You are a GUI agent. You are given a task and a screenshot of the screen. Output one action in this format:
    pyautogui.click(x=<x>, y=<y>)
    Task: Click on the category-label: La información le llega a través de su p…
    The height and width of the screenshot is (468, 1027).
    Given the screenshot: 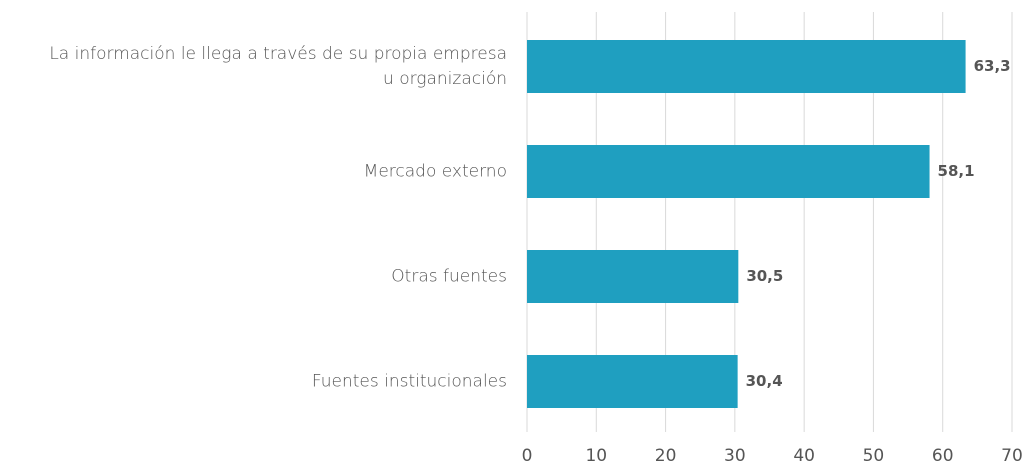 What is the action you would take?
    pyautogui.click(x=278, y=66)
    